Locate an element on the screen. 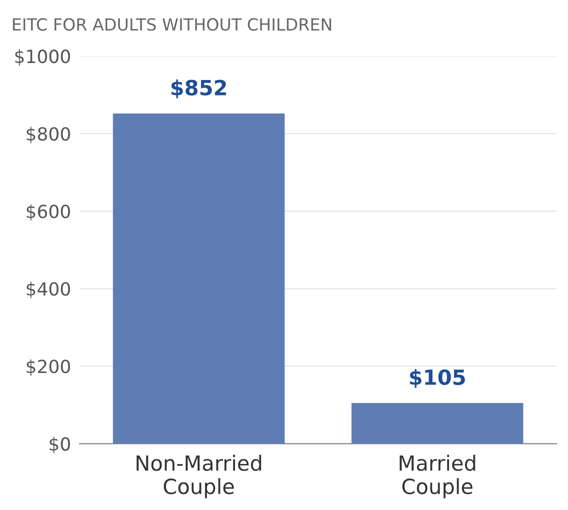  y-tick-label: $600 is located at coordinates (48, 212).